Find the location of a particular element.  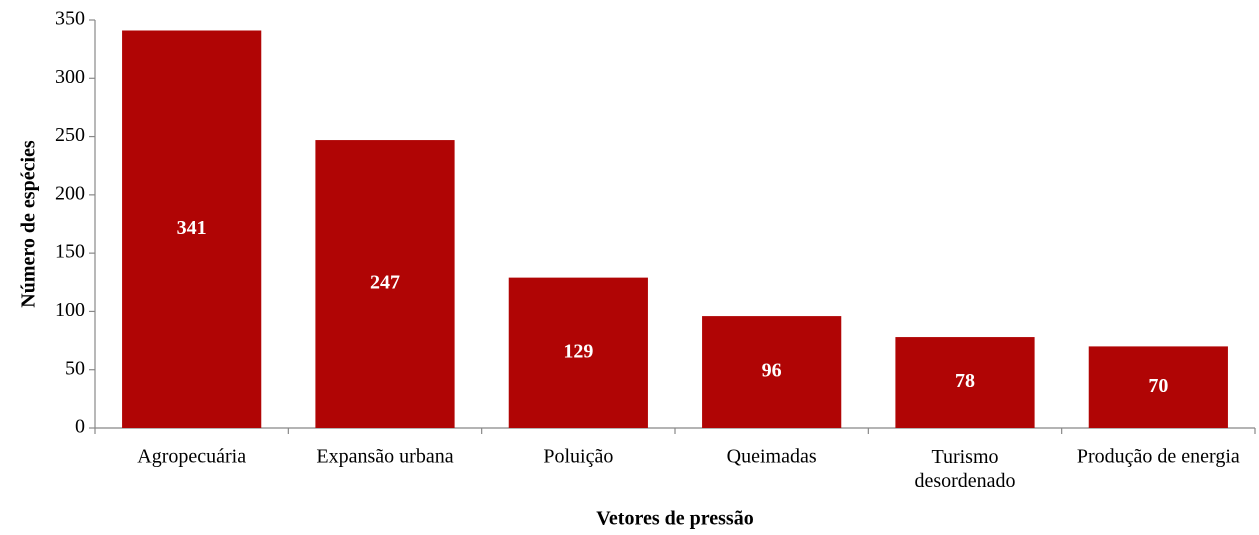

y-tick-label: 300 is located at coordinates (70, 77).